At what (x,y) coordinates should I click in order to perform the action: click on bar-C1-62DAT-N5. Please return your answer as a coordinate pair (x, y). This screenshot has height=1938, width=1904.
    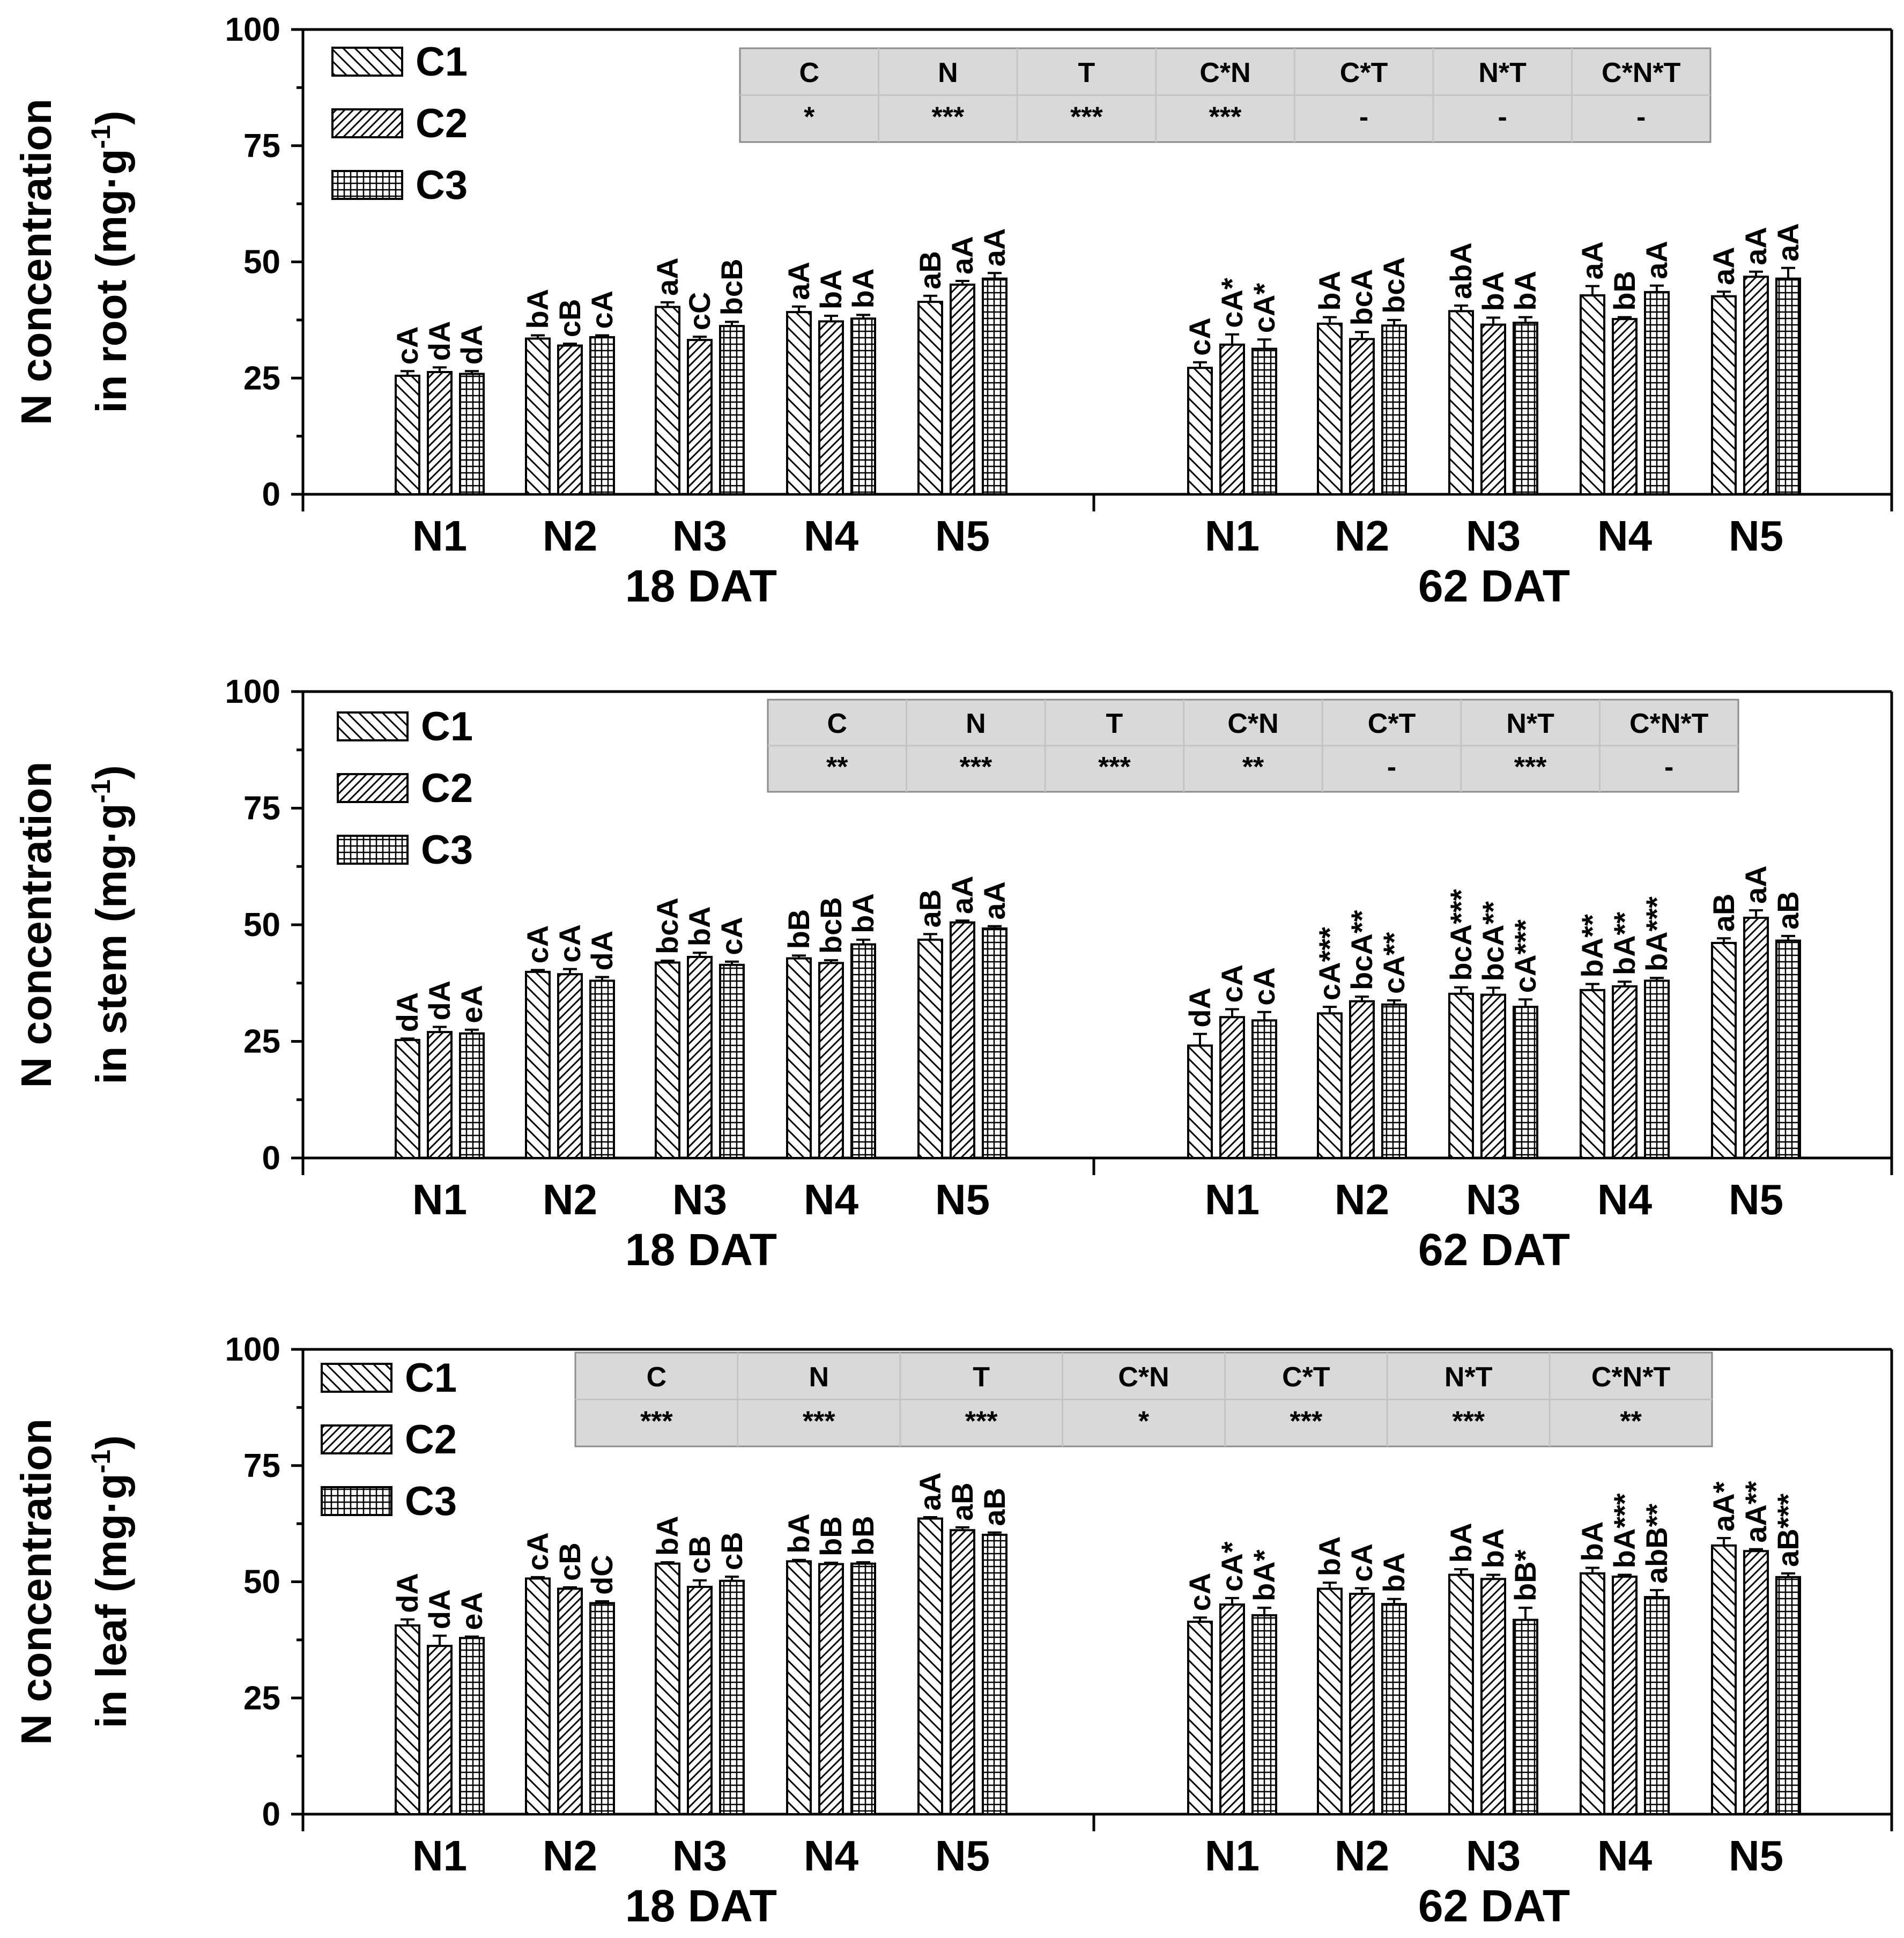
    Looking at the image, I should click on (1724, 1680).